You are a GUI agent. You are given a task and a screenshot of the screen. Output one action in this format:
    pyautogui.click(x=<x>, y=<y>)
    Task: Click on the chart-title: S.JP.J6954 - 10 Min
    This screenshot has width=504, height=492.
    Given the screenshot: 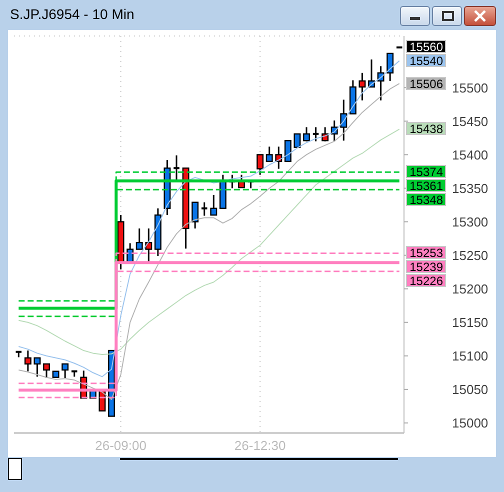 What is the action you would take?
    pyautogui.click(x=72, y=14)
    